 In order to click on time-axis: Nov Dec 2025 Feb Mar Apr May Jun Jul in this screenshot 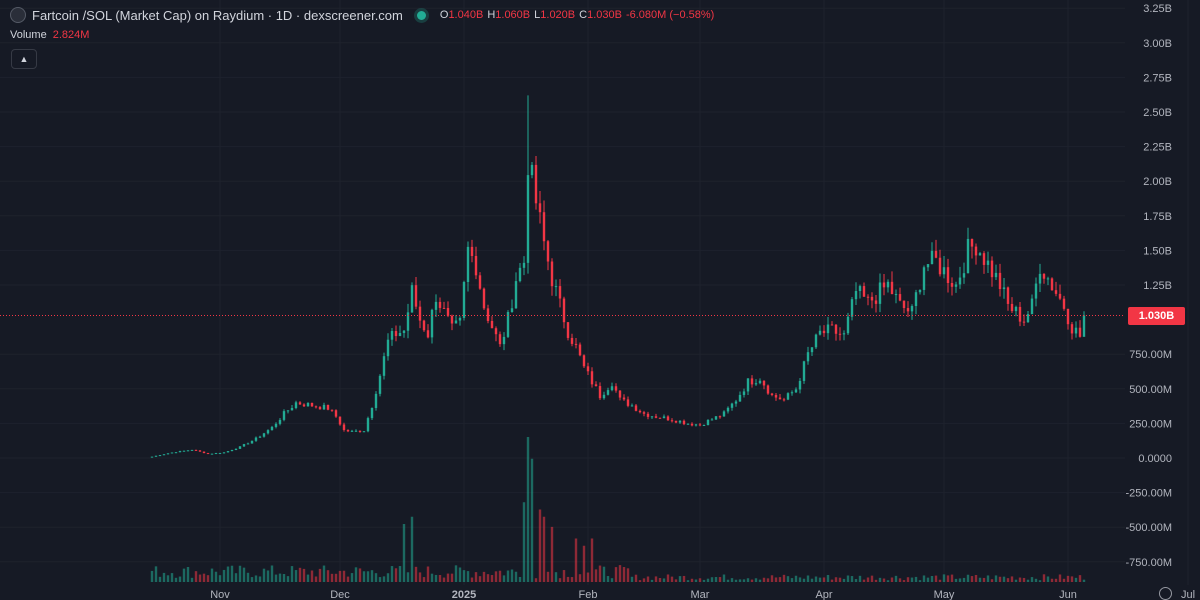, I will do `click(702, 594)`.